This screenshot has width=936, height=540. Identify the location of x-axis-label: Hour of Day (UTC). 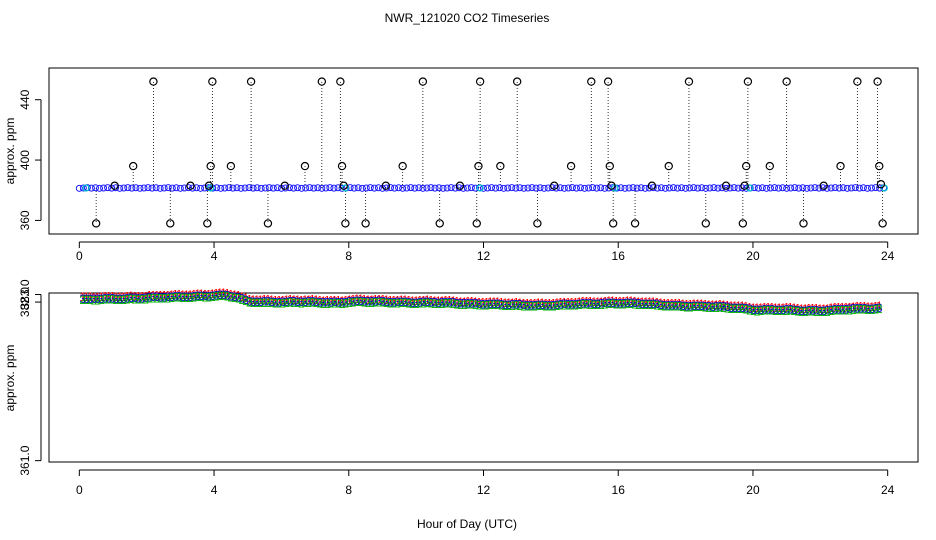
(467, 524).